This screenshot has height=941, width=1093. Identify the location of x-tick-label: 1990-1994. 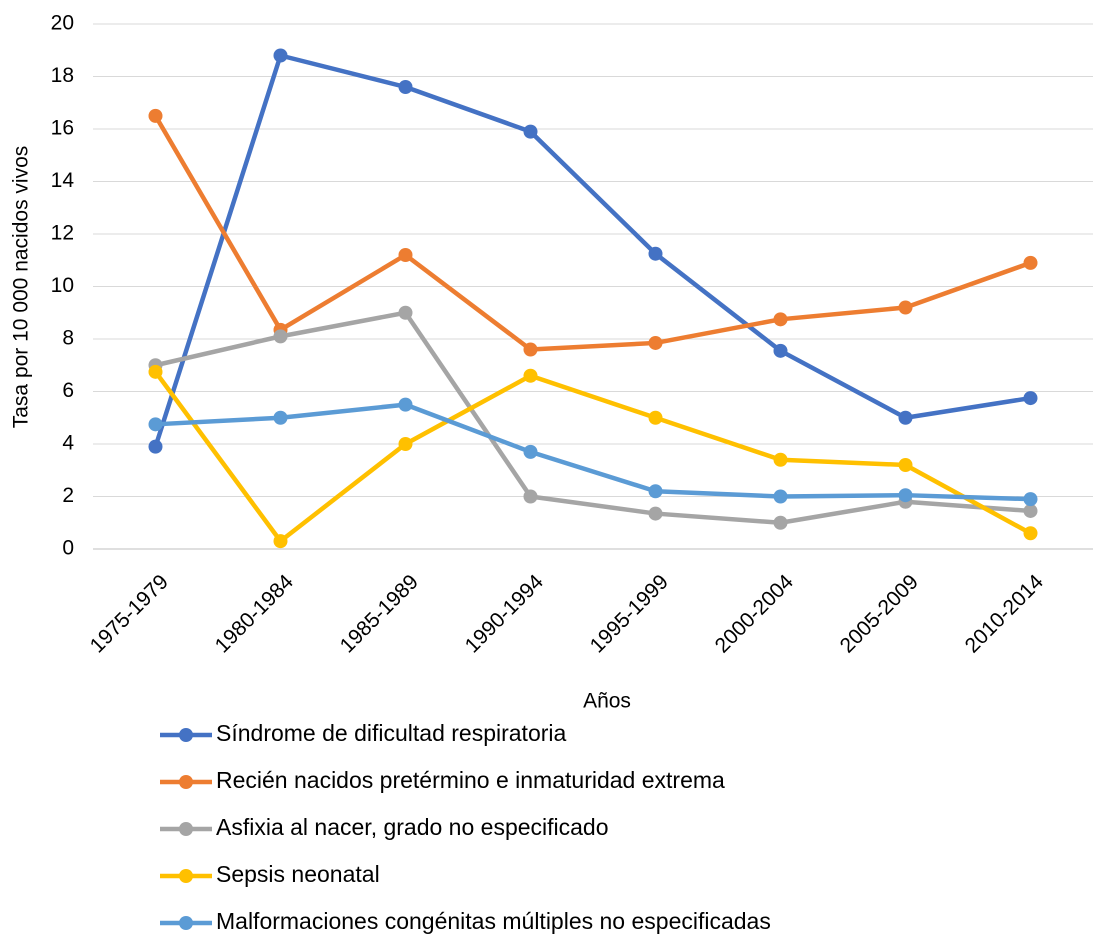
(505, 614).